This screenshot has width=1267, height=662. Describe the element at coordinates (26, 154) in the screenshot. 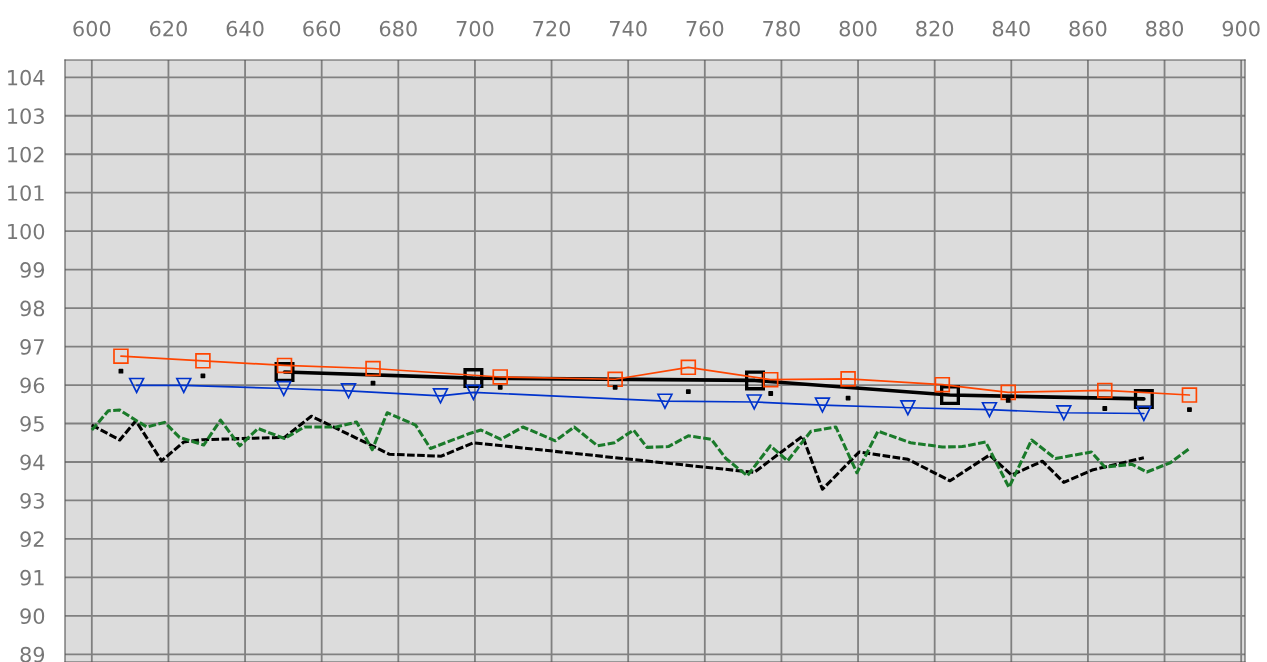

I see `y-tick-label: 102` at that location.